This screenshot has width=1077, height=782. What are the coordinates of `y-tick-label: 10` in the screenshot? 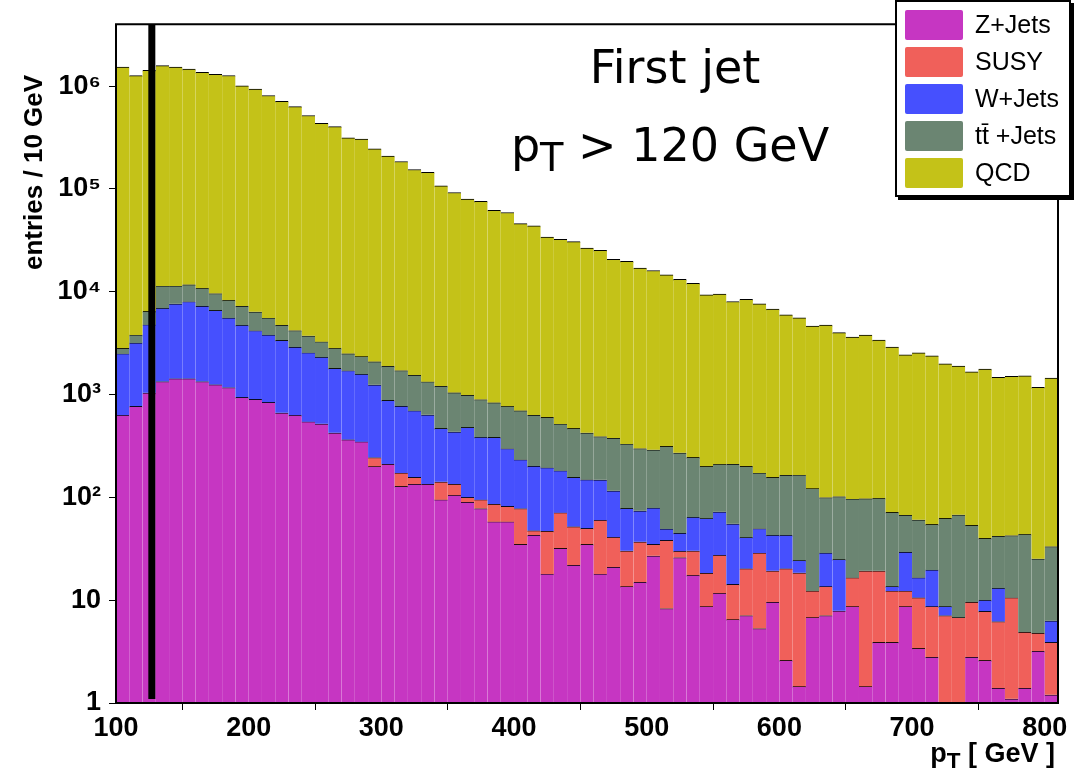 It's located at (85, 598).